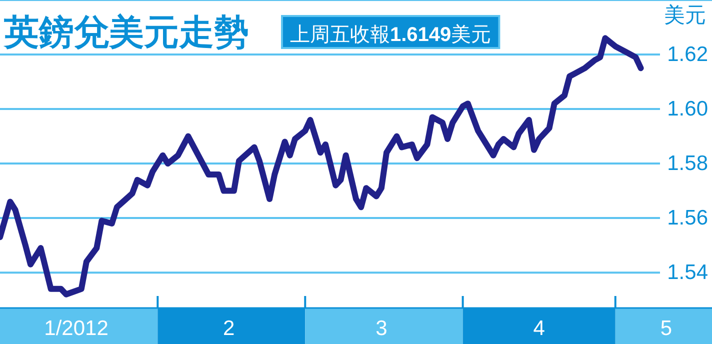 The width and height of the screenshot is (712, 344). I want to click on x-tick-label: 2, so click(229, 328).